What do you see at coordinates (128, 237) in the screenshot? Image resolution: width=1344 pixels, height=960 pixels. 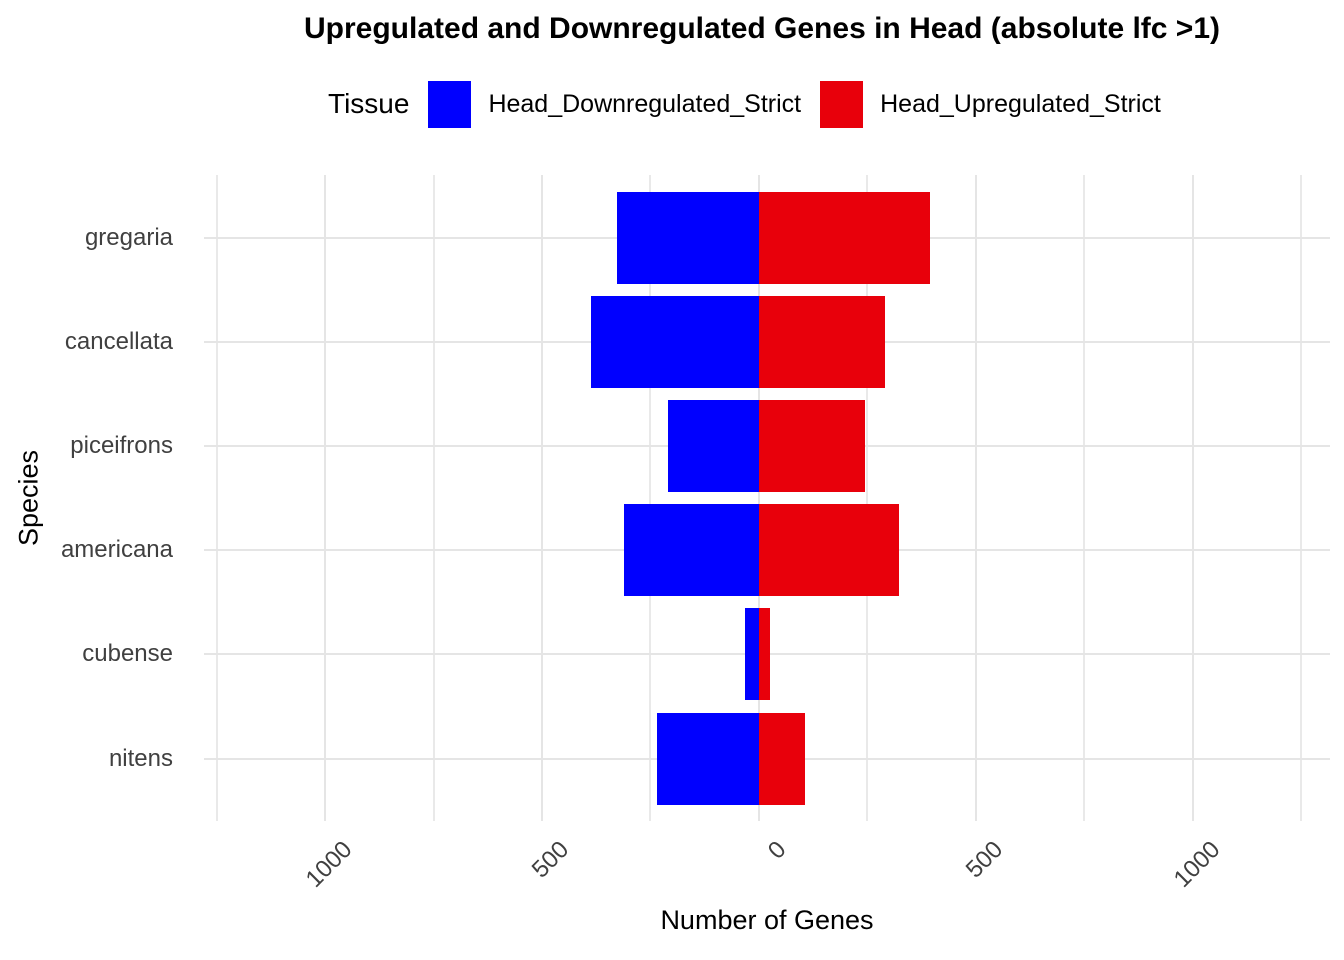 I see `y-category-label-gregaria: gregaria` at bounding box center [128, 237].